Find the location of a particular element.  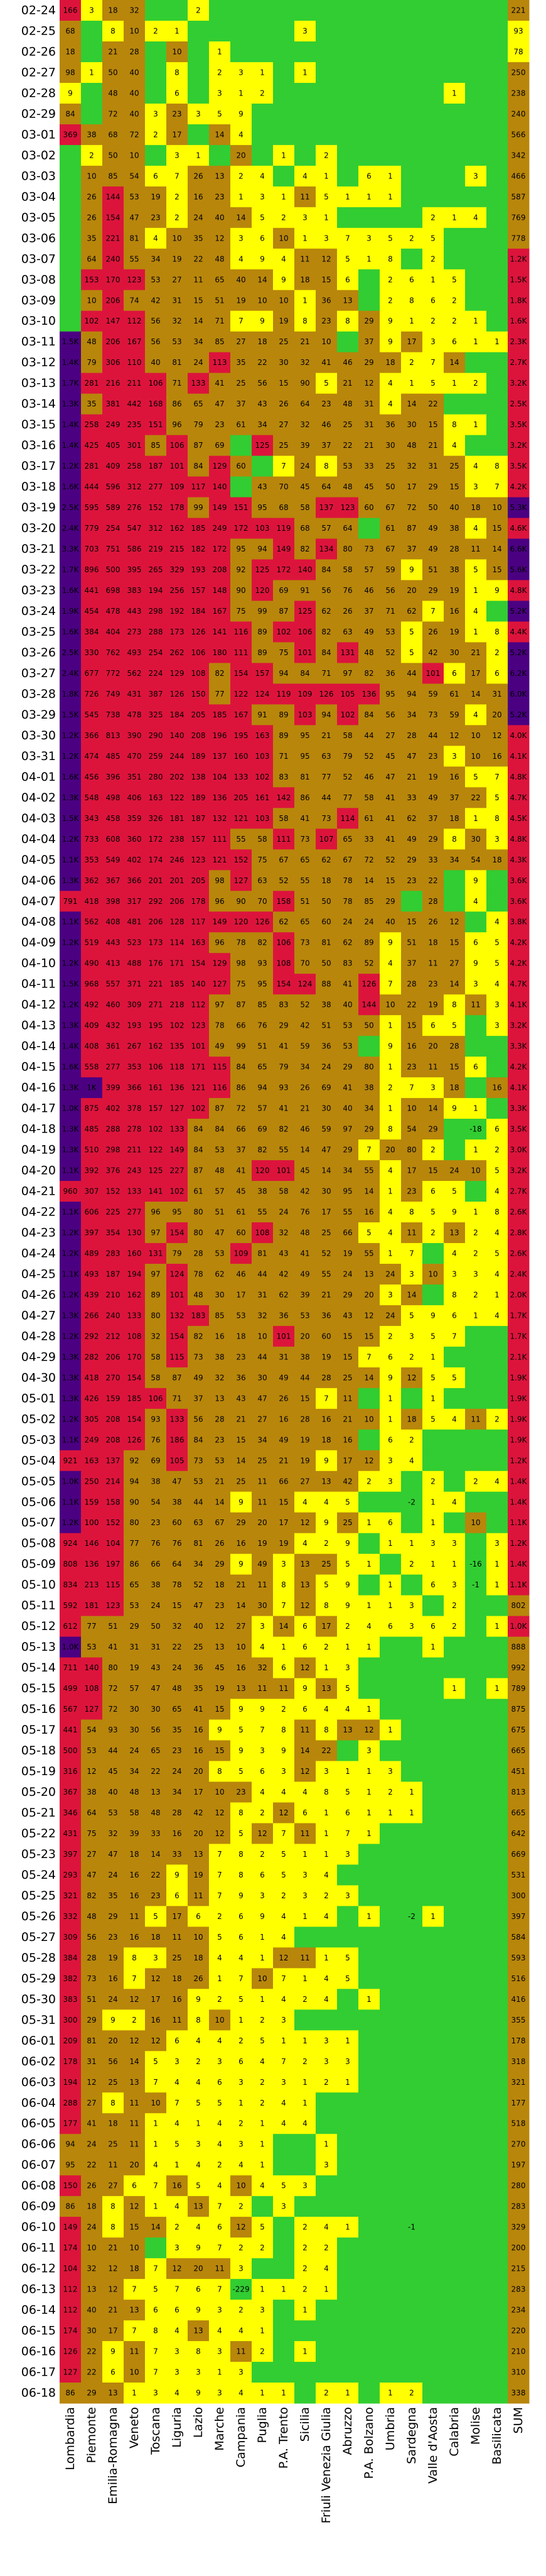

row-label-date: 03-30 is located at coordinates (38, 735).